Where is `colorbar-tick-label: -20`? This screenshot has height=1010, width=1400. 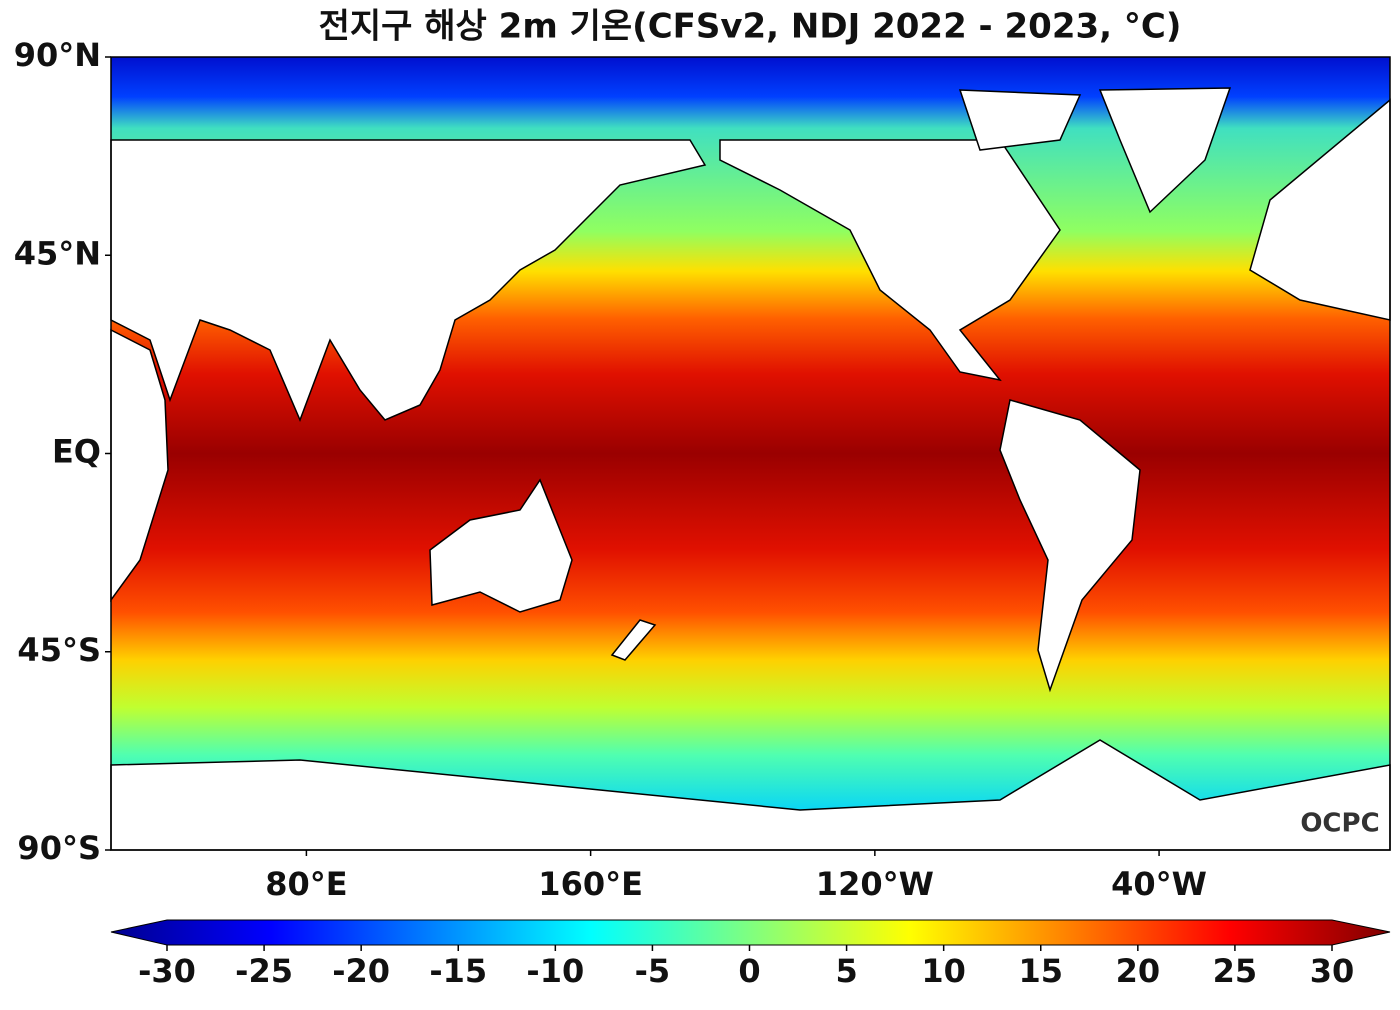 colorbar-tick-label: -20 is located at coordinates (361, 971).